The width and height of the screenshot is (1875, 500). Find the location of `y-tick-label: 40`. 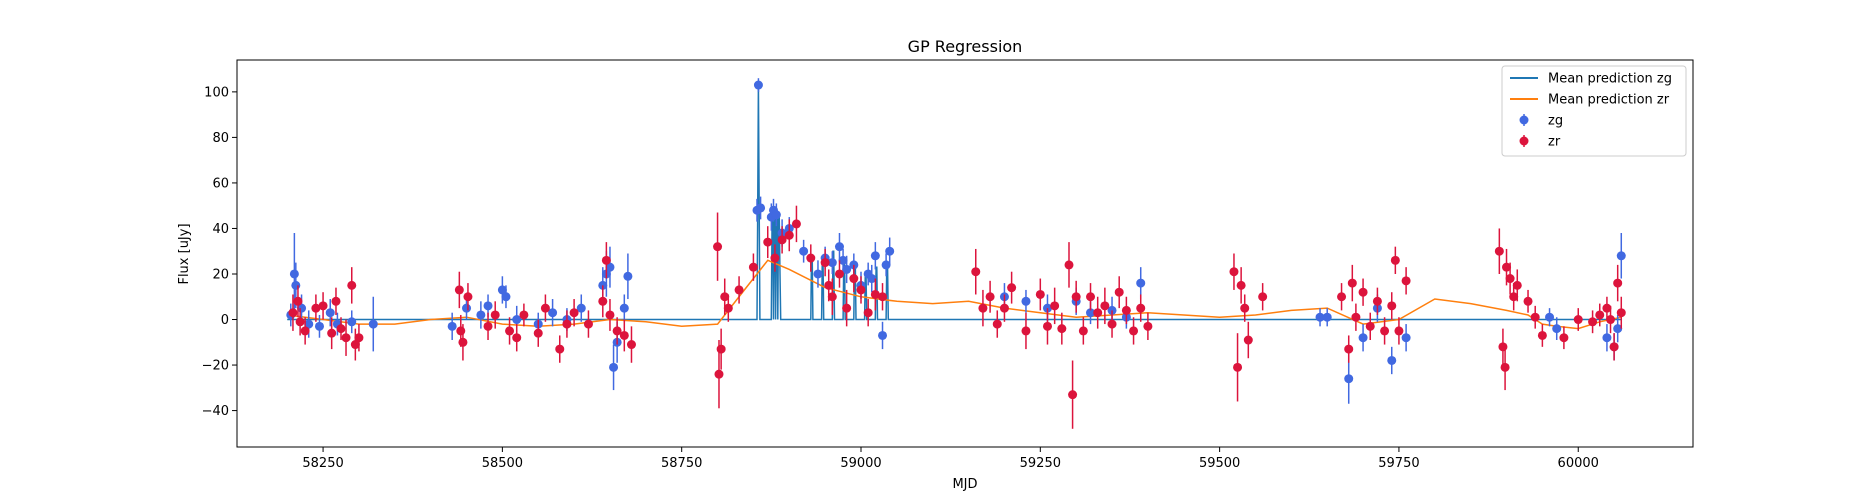

y-tick-label: 40 is located at coordinates (220, 229).